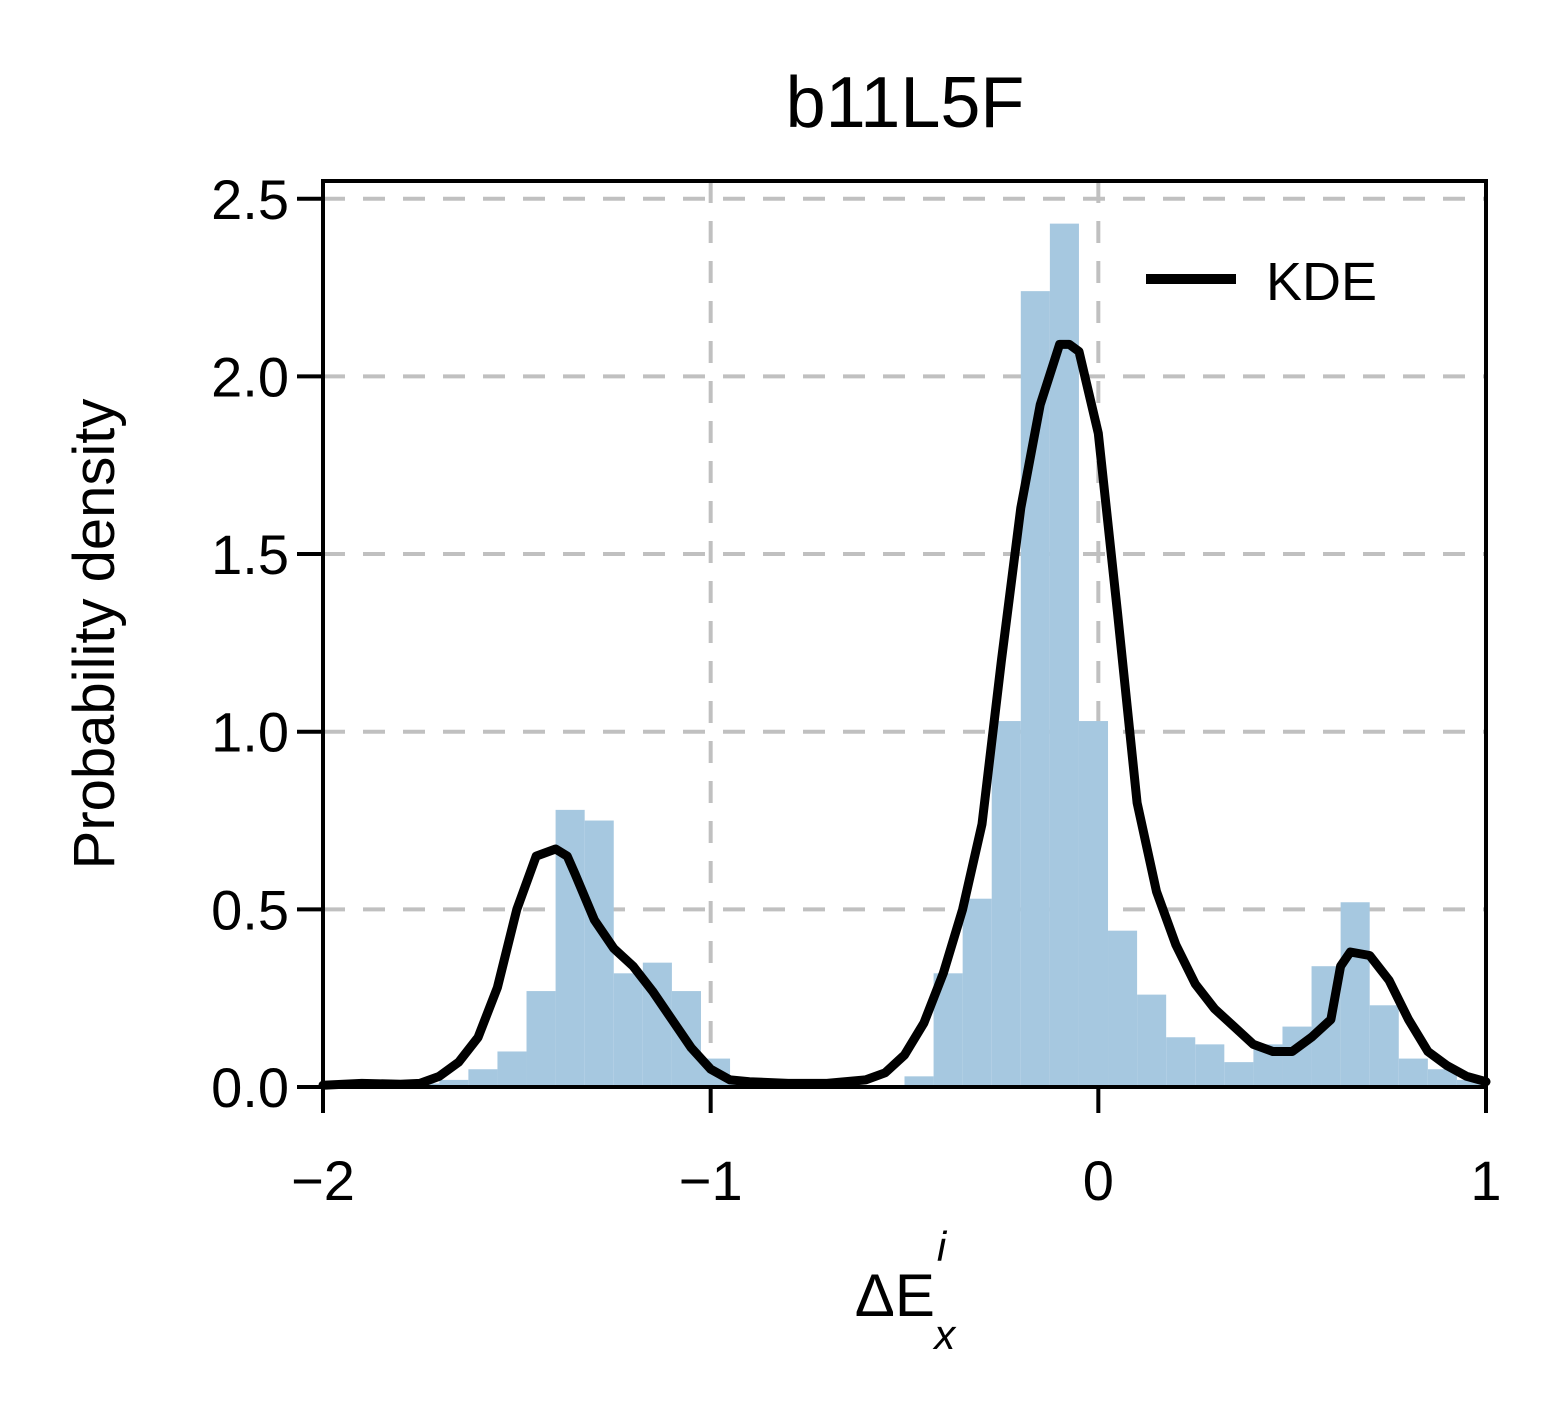 This screenshot has height=1421, width=1566. Describe the element at coordinates (250, 554) in the screenshot. I see `y-tick-label: 1.5` at that location.